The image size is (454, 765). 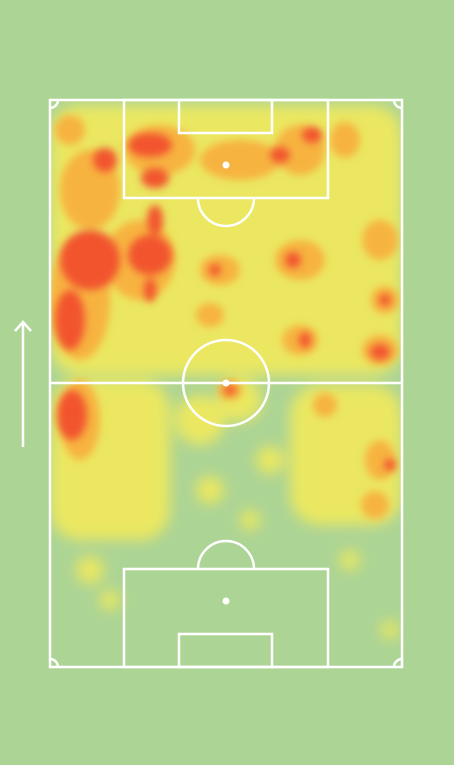 What do you see at coordinates (23, 383) in the screenshot?
I see `direction-arrow` at bounding box center [23, 383].